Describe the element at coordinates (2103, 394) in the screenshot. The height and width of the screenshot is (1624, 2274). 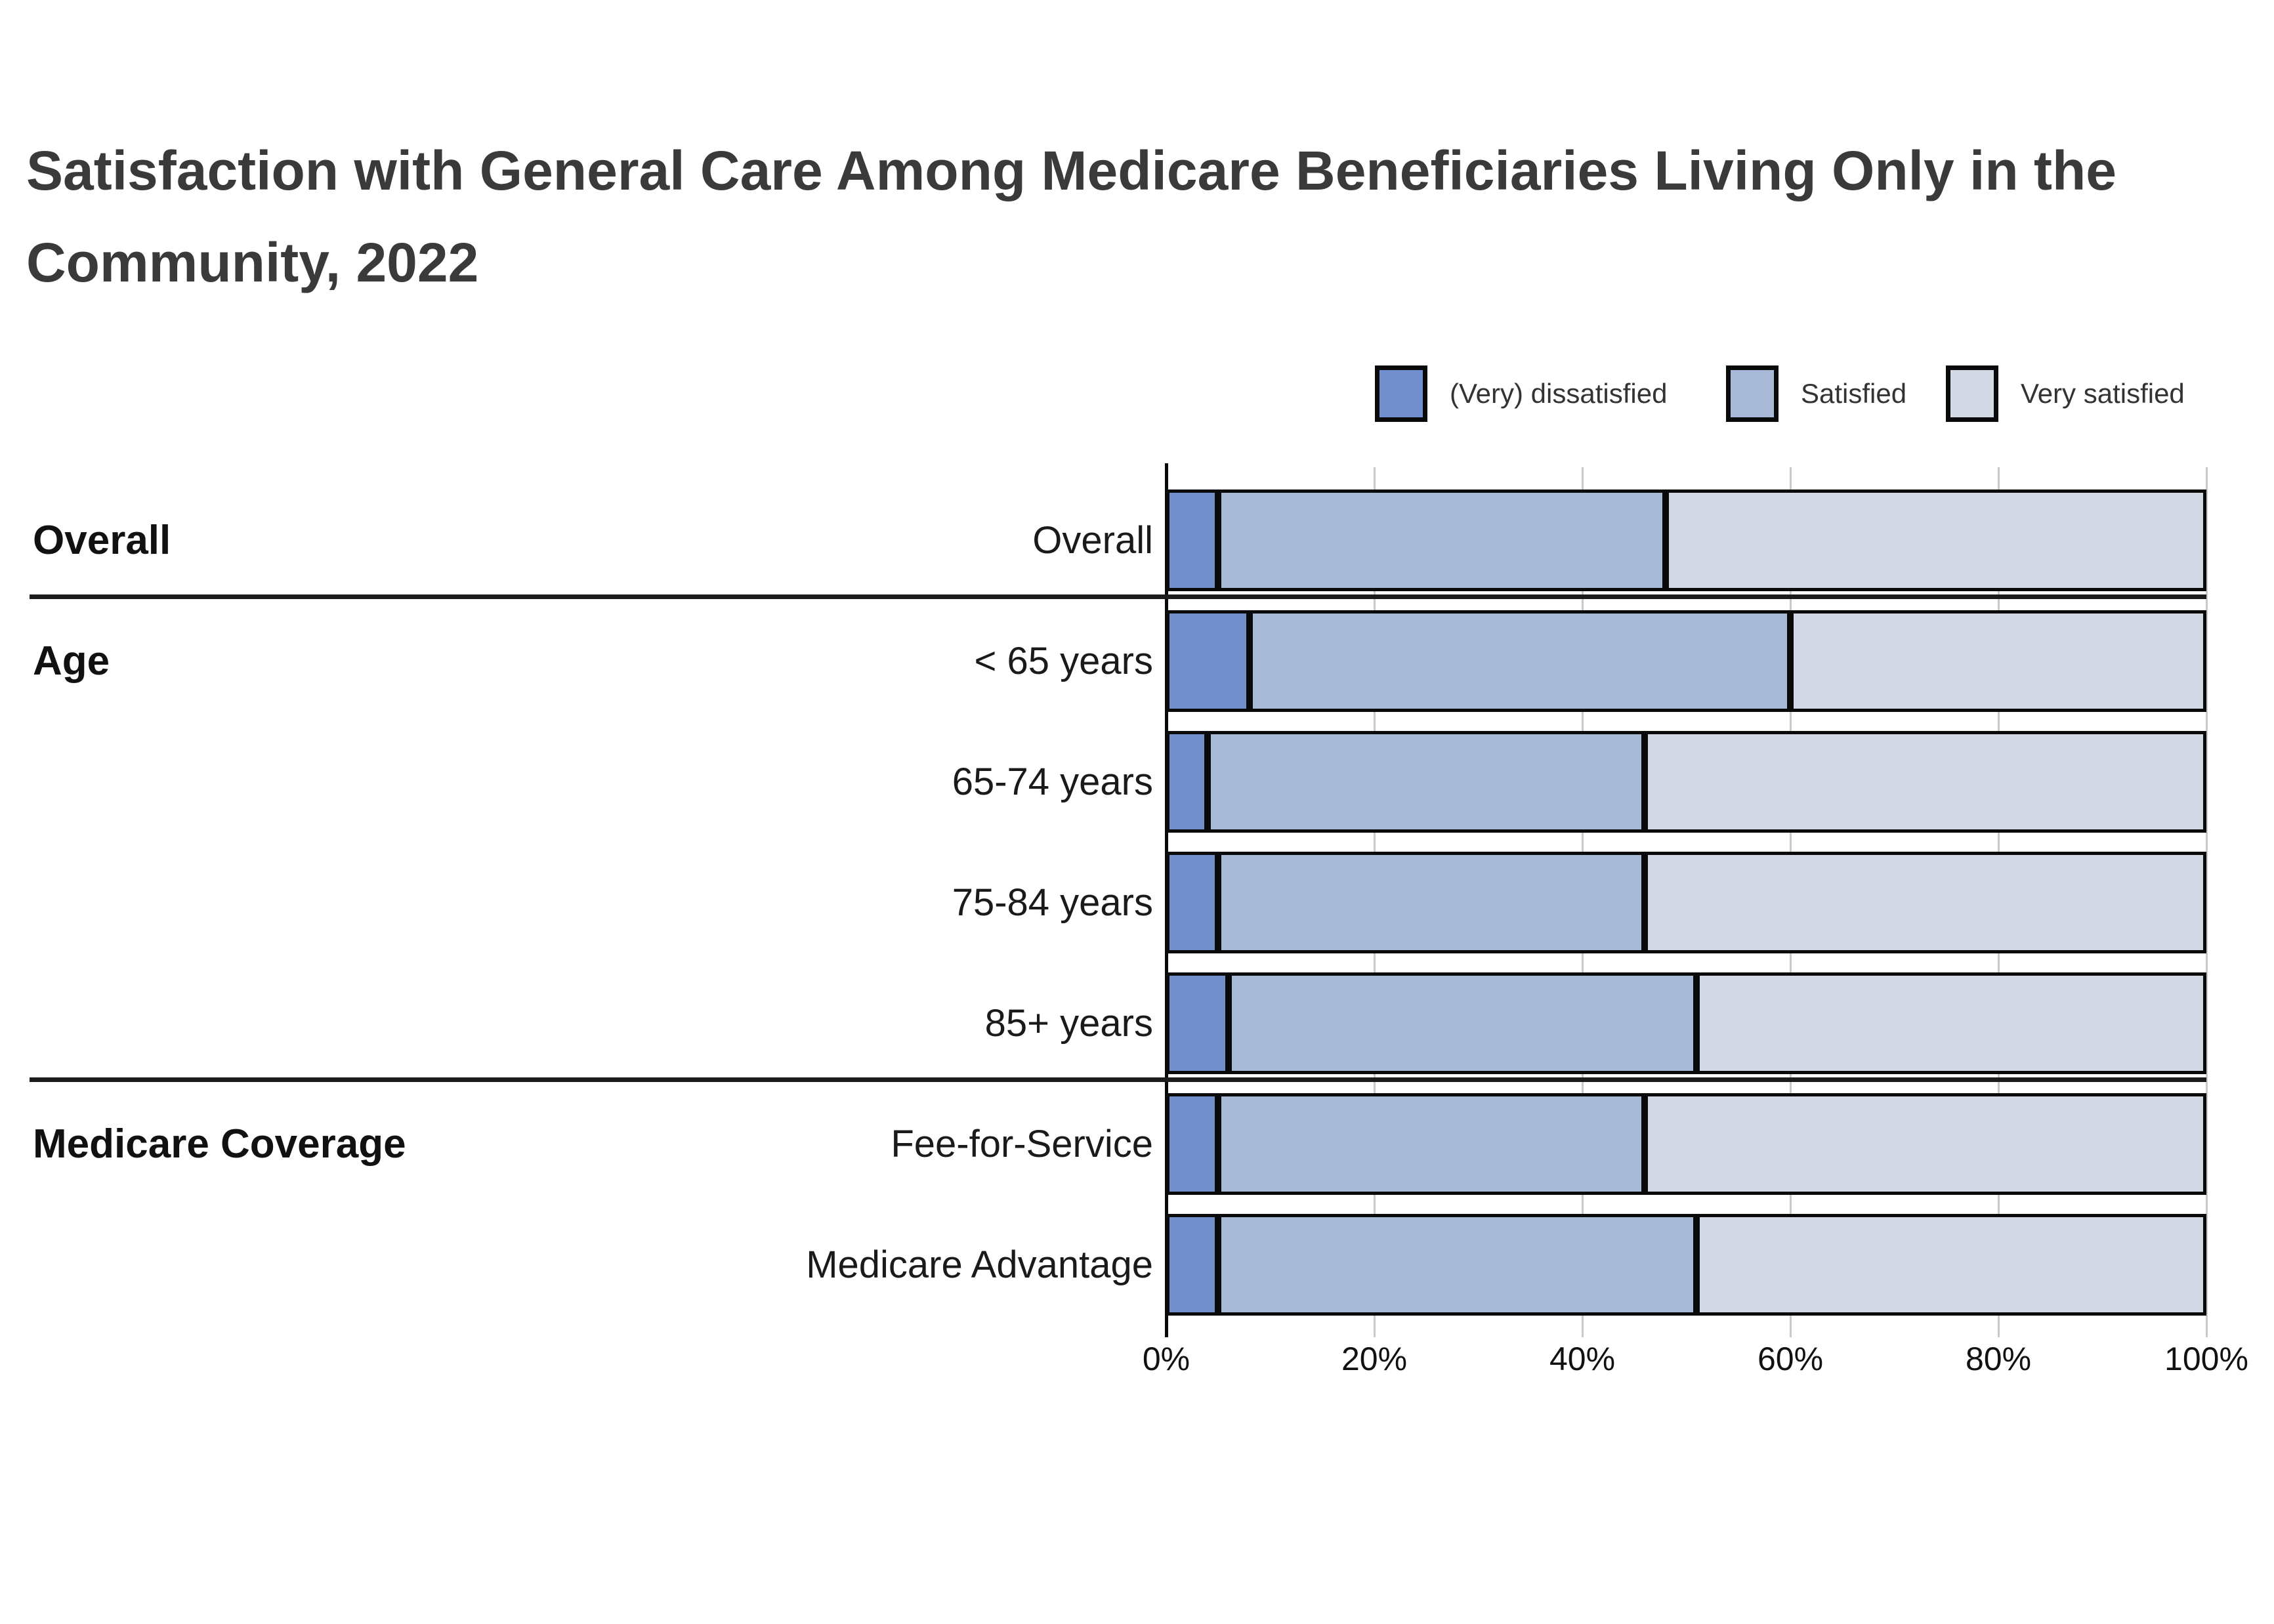
I see `legend-label: Very satisfied` at that location.